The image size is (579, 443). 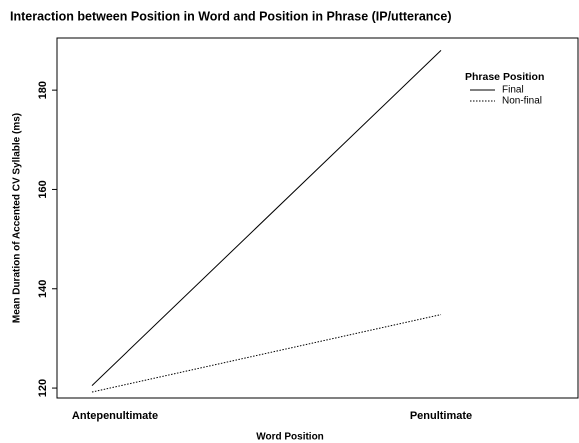 I want to click on y-tick-label: 180, so click(x=43, y=90).